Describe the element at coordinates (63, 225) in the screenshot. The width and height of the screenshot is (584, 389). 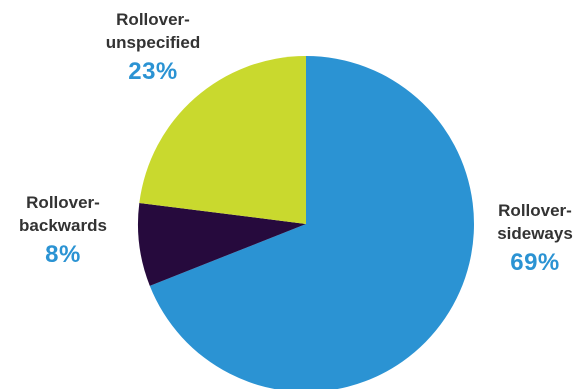
I see `slice-name-line2: backwards` at that location.